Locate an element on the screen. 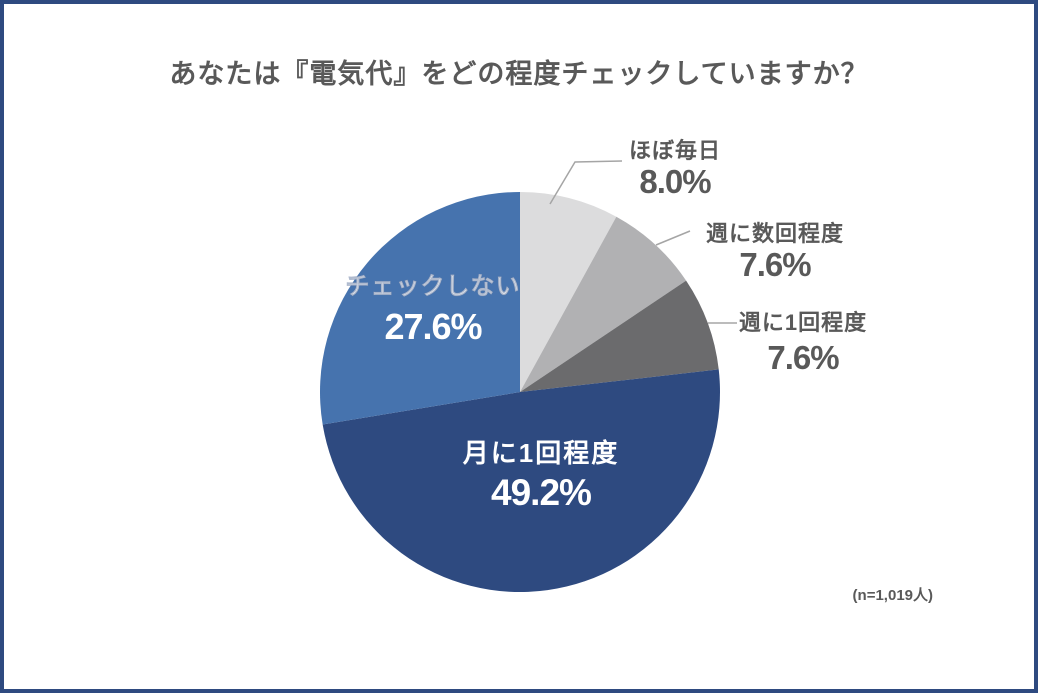 Image resolution: width=1038 pixels, height=693 pixels. segment-label-dont-check: チェックしない 27.6% is located at coordinates (433, 310).